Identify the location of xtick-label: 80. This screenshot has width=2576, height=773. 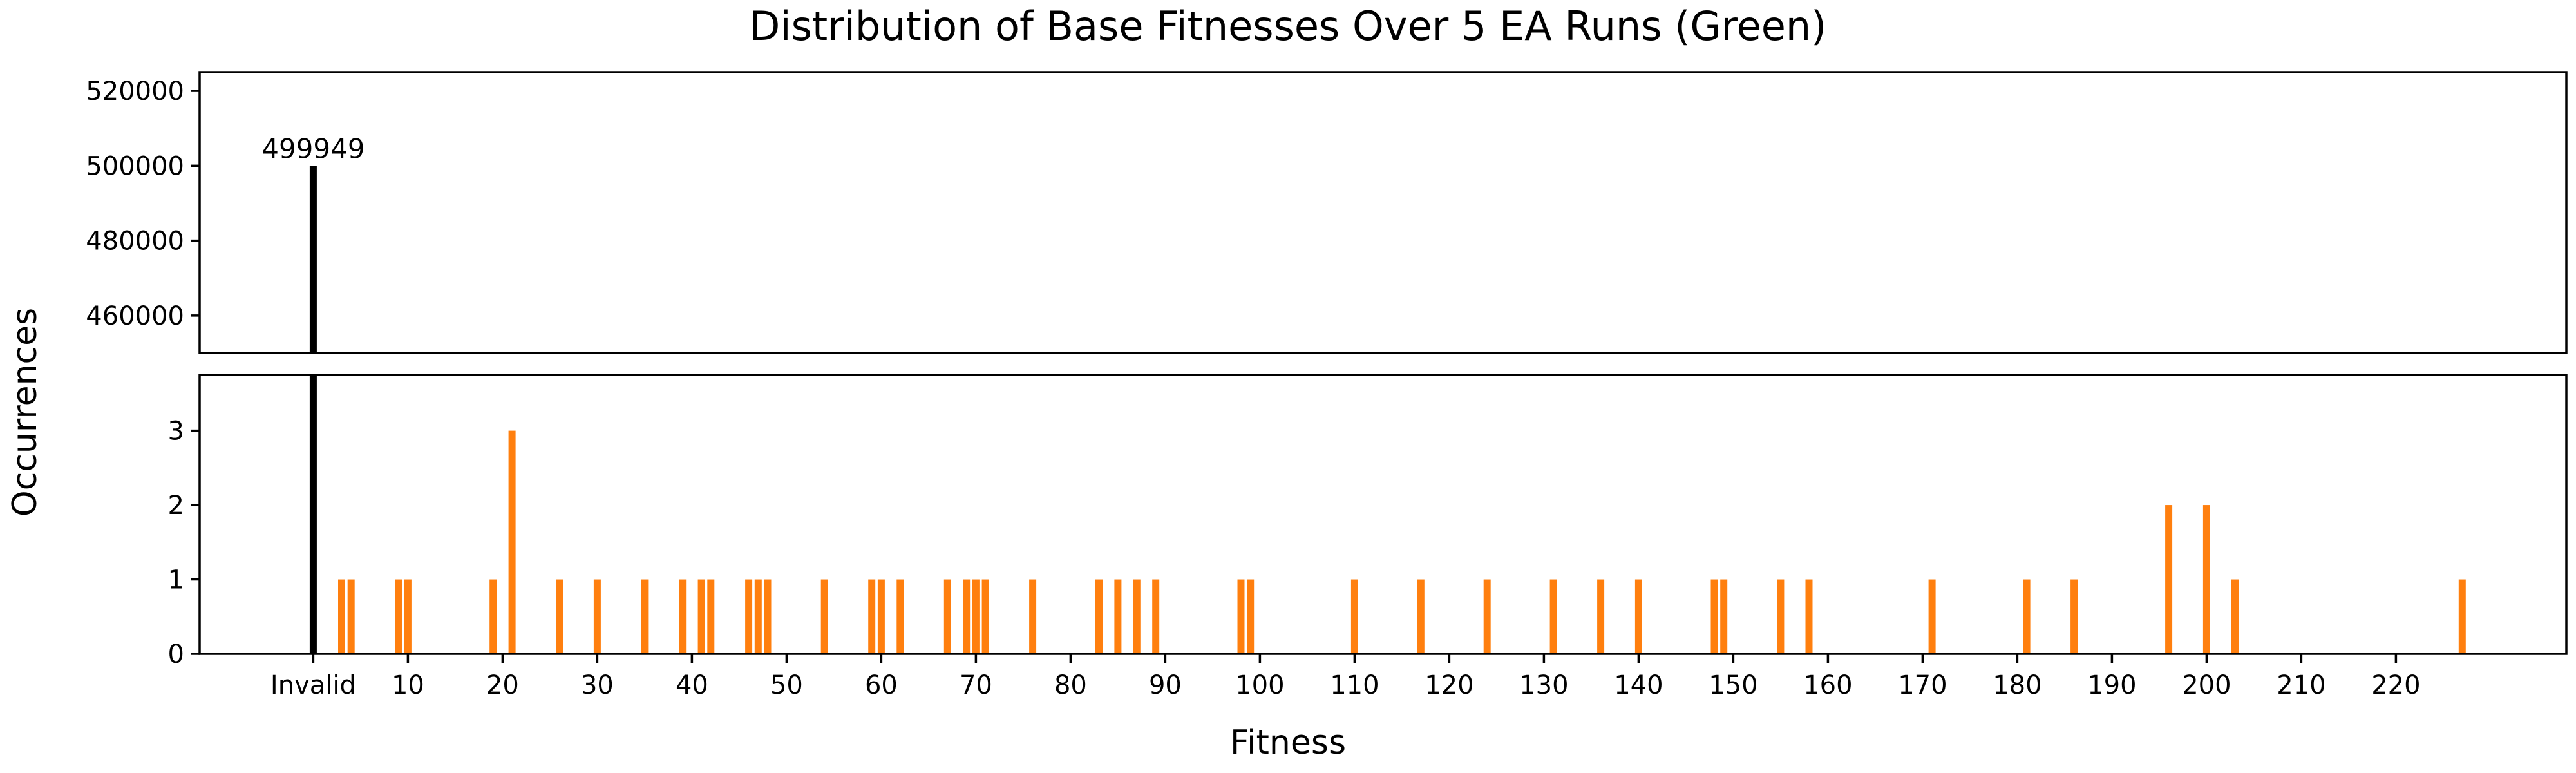
(1070, 686).